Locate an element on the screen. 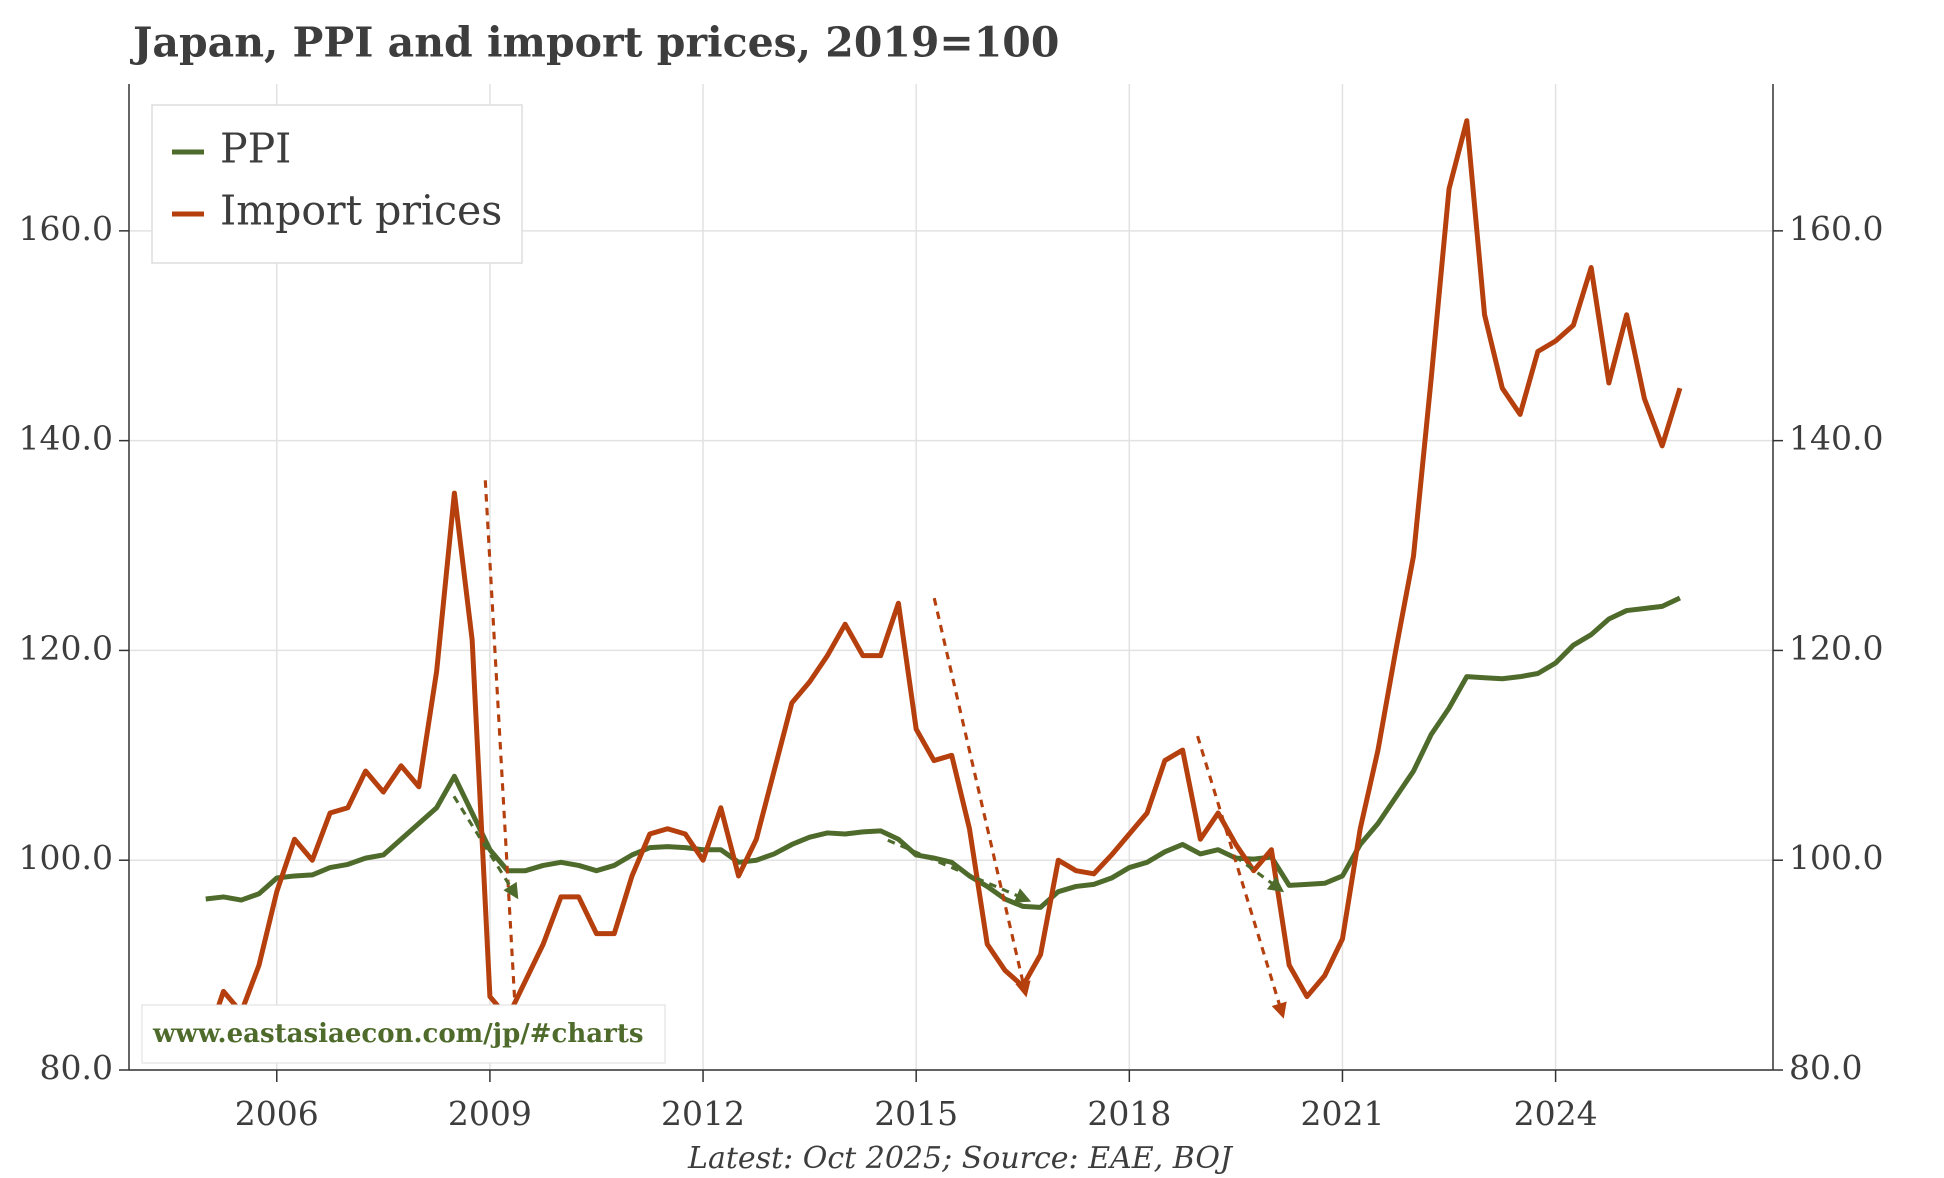 Image resolution: width=1944 pixels, height=1178 pixels. x-tick-label: 2018 is located at coordinates (1129, 1113).